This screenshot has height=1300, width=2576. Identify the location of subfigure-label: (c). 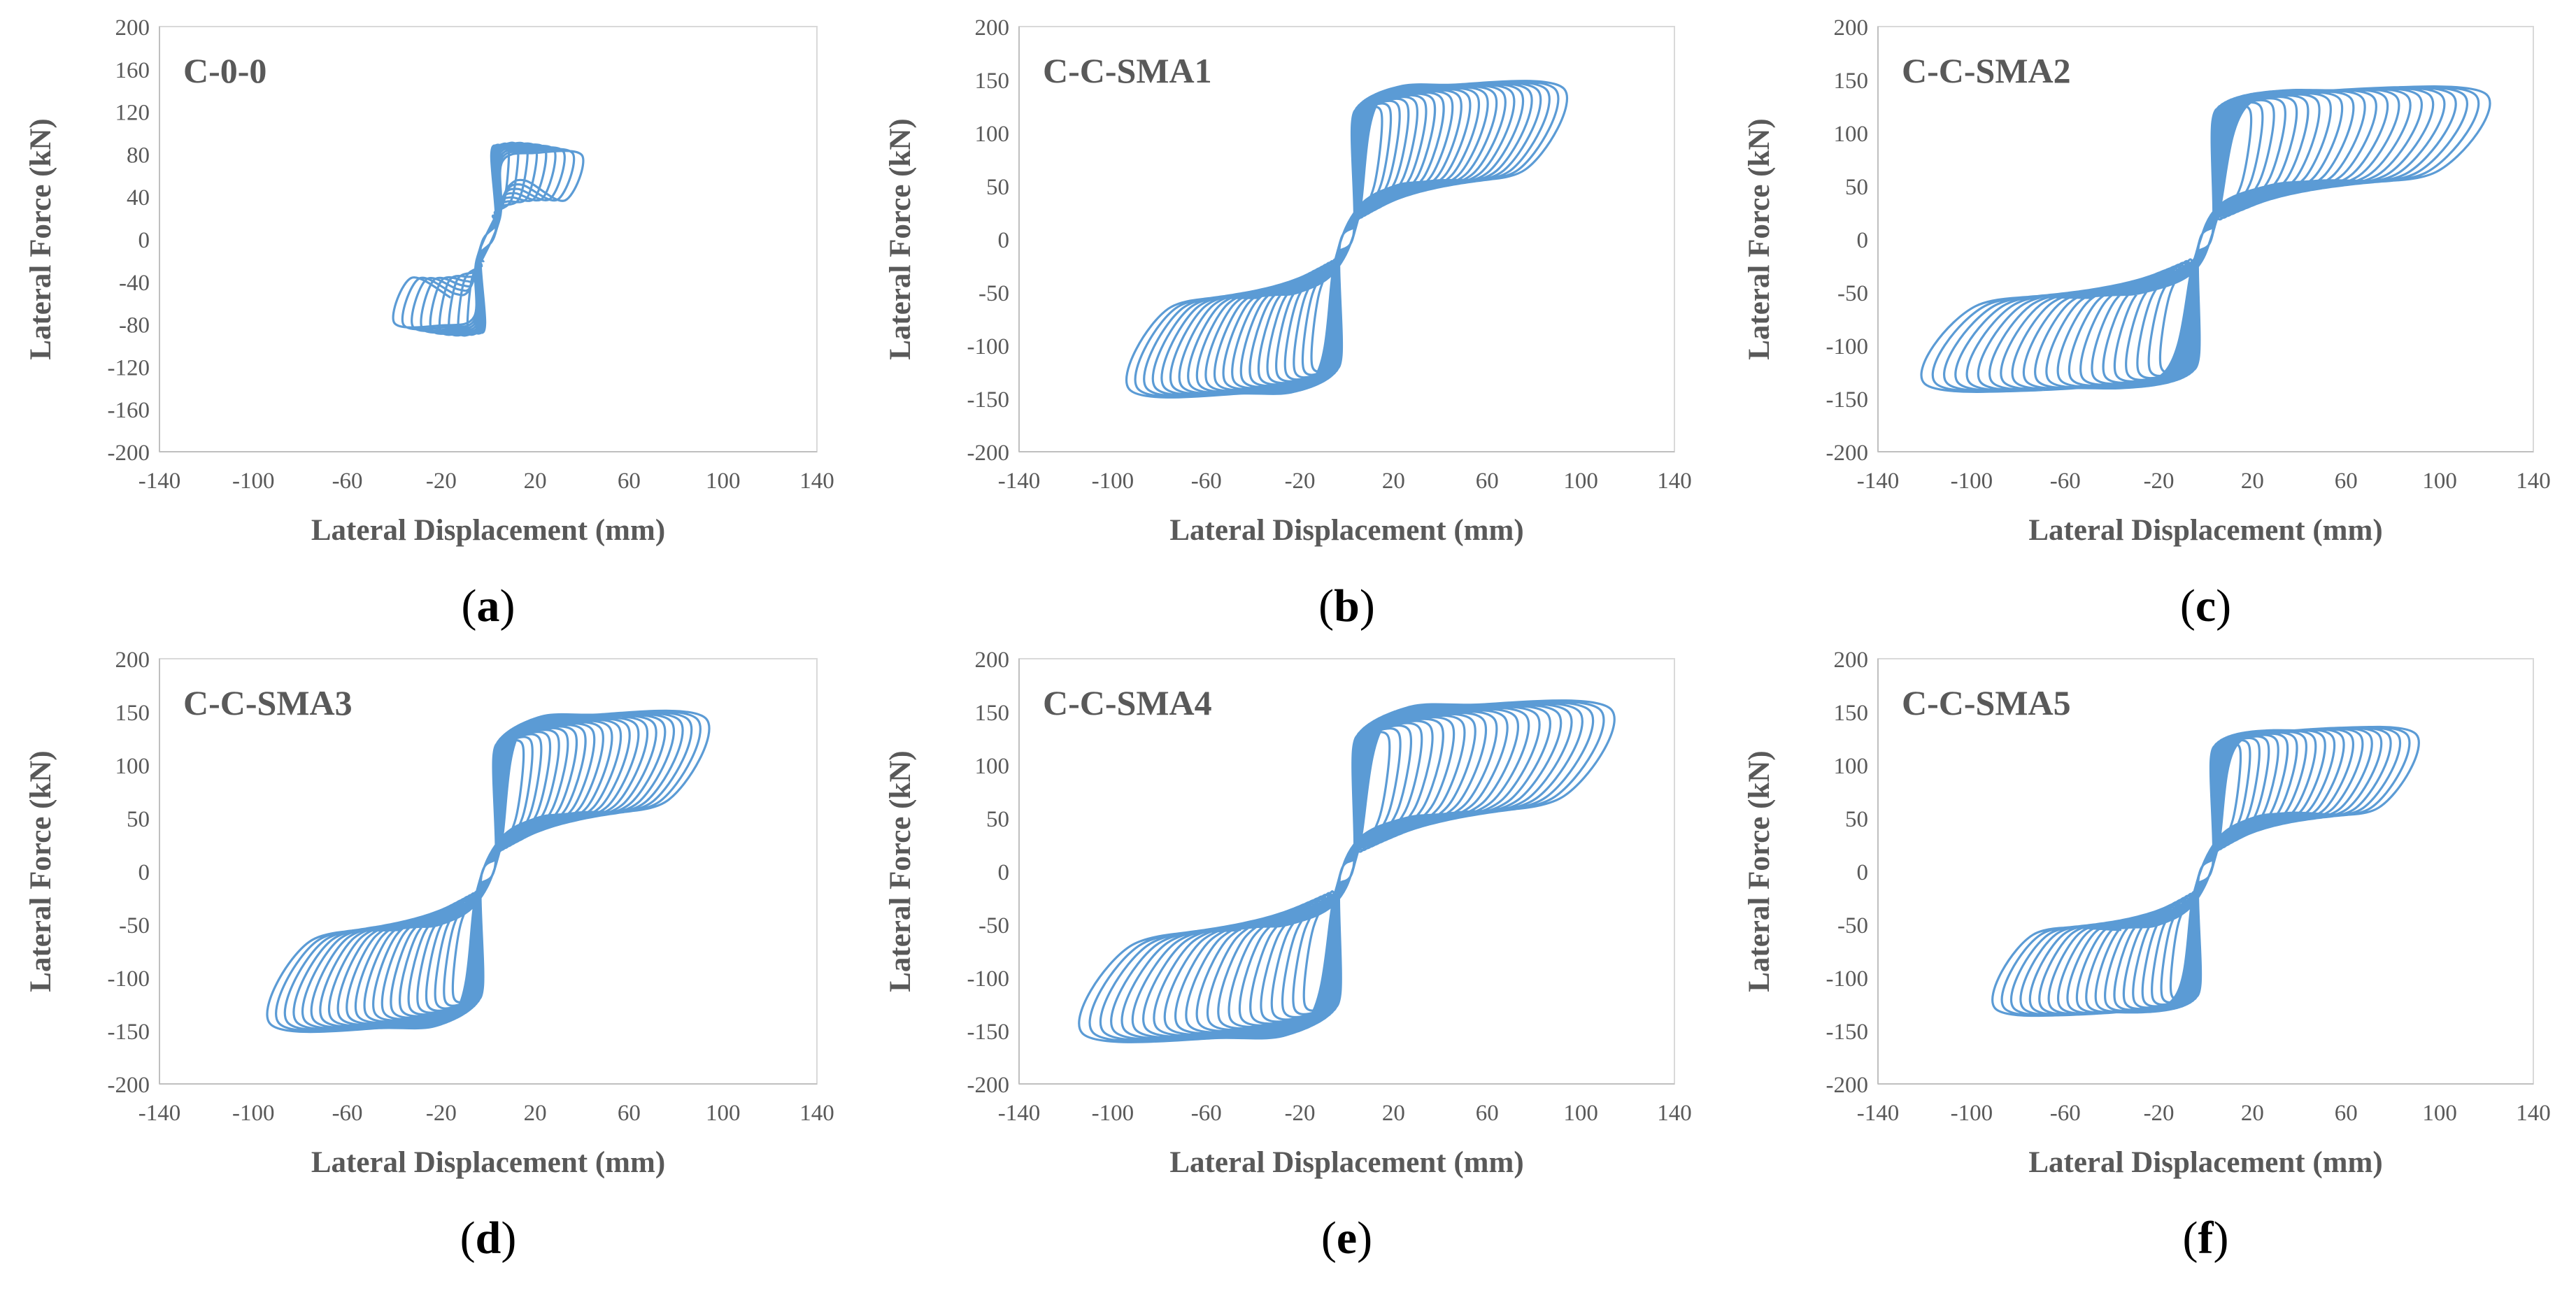
(2205, 605).